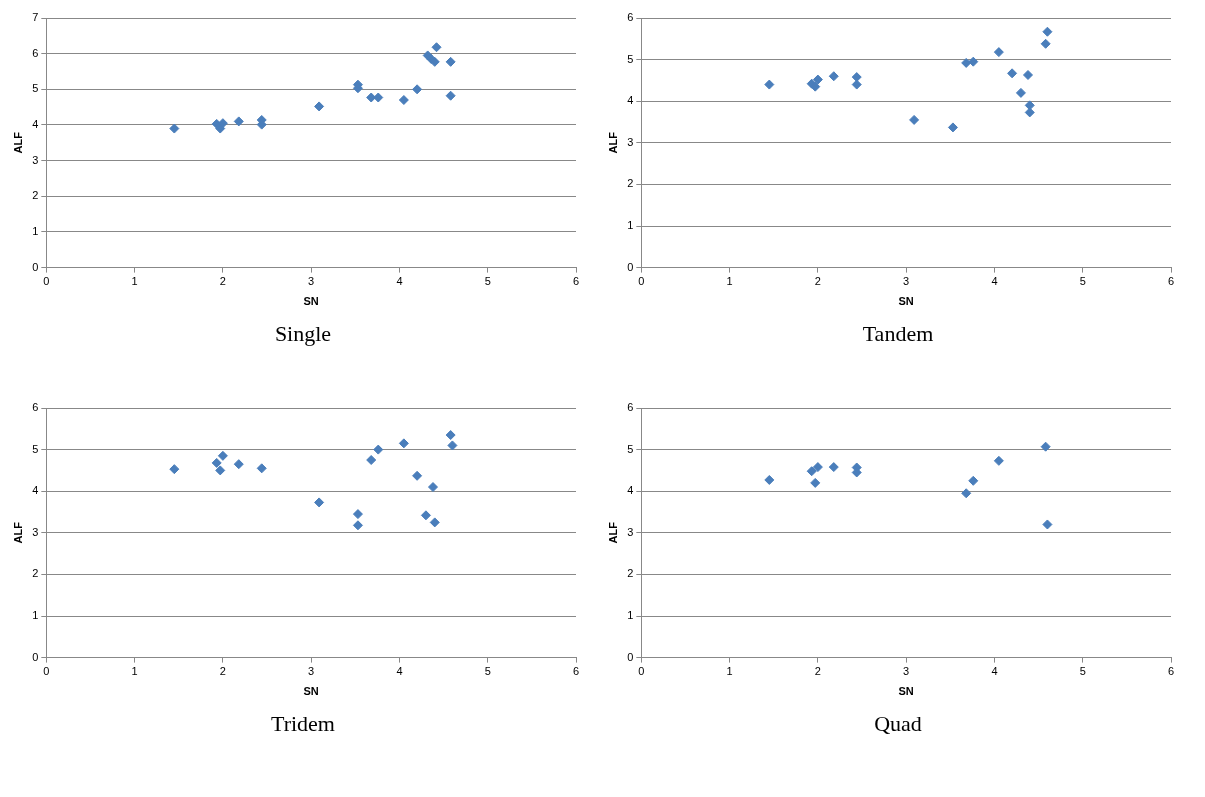  What do you see at coordinates (898, 334) in the screenshot?
I see `text: Tandem` at bounding box center [898, 334].